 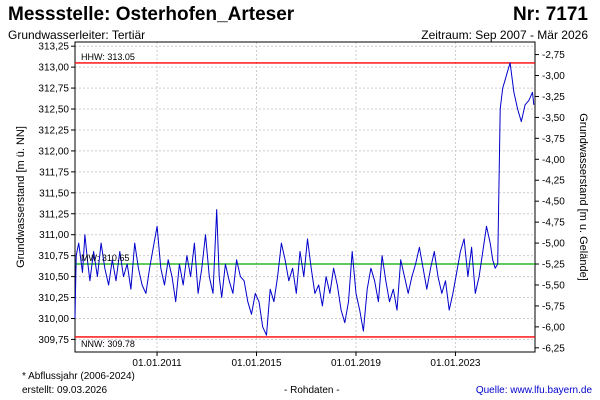 What do you see at coordinates (53, 319) in the screenshot?
I see `y-tick-label: 310,00` at bounding box center [53, 319].